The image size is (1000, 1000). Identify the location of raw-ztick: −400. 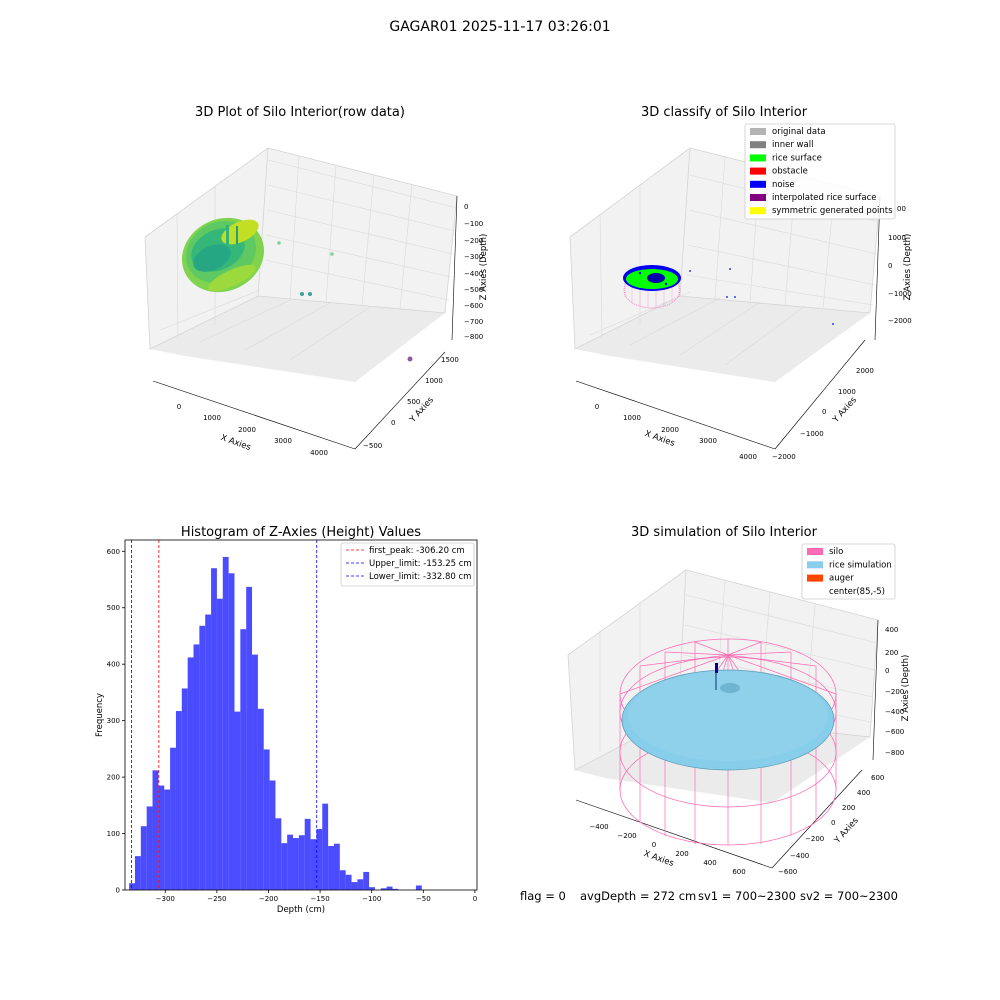
(473, 274).